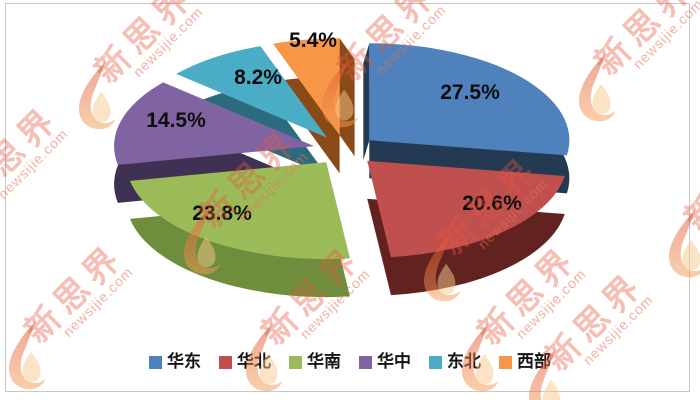 The image size is (700, 400). I want to click on legend-label: 华北, so click(254, 361).